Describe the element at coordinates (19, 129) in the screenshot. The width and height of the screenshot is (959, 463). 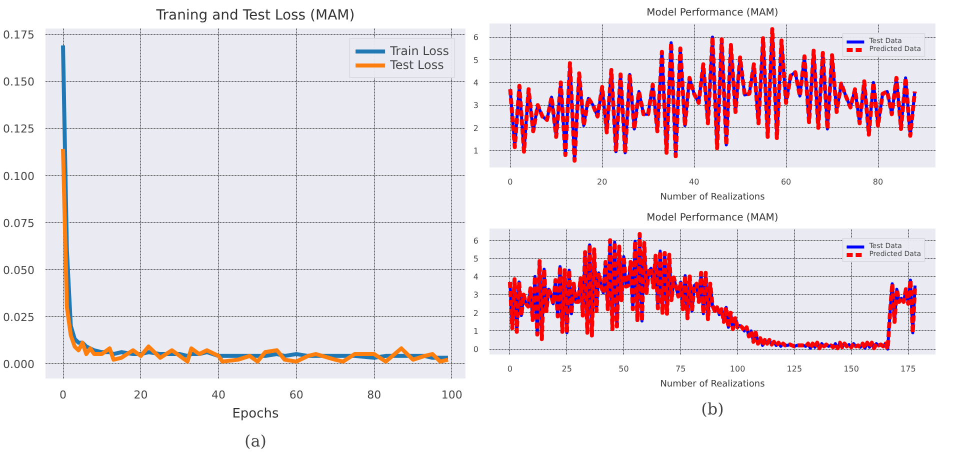
I see `y-tick-label: 0.125` at that location.